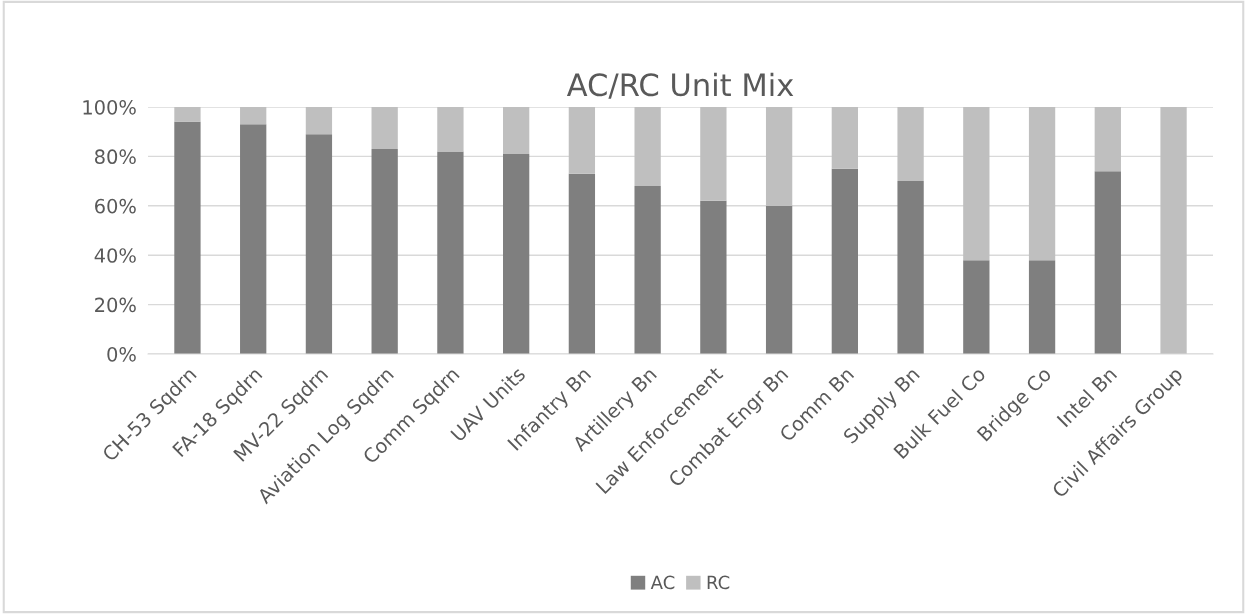  I want to click on legend-label: RC, so click(718, 582).